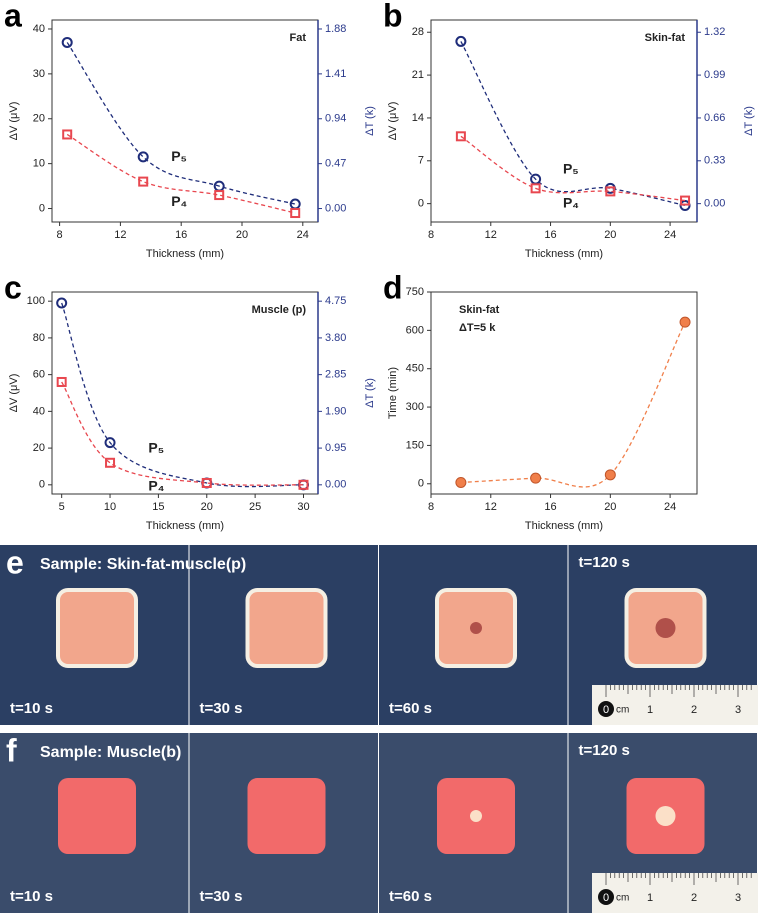 The width and height of the screenshot is (758, 915). Describe the element at coordinates (31, 896) in the screenshot. I see `frame-time: t=10 s` at that location.